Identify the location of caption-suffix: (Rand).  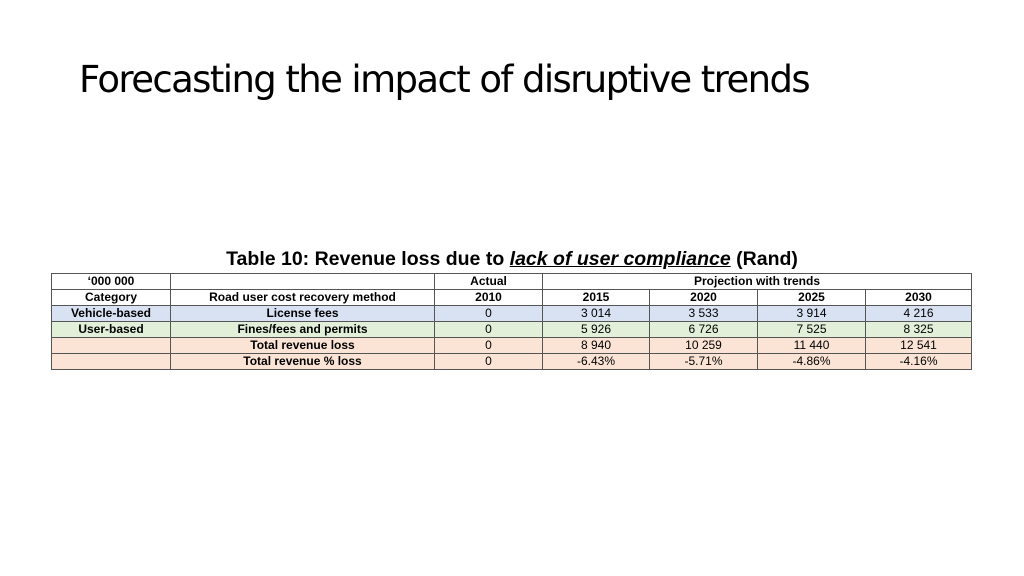
(764, 259).